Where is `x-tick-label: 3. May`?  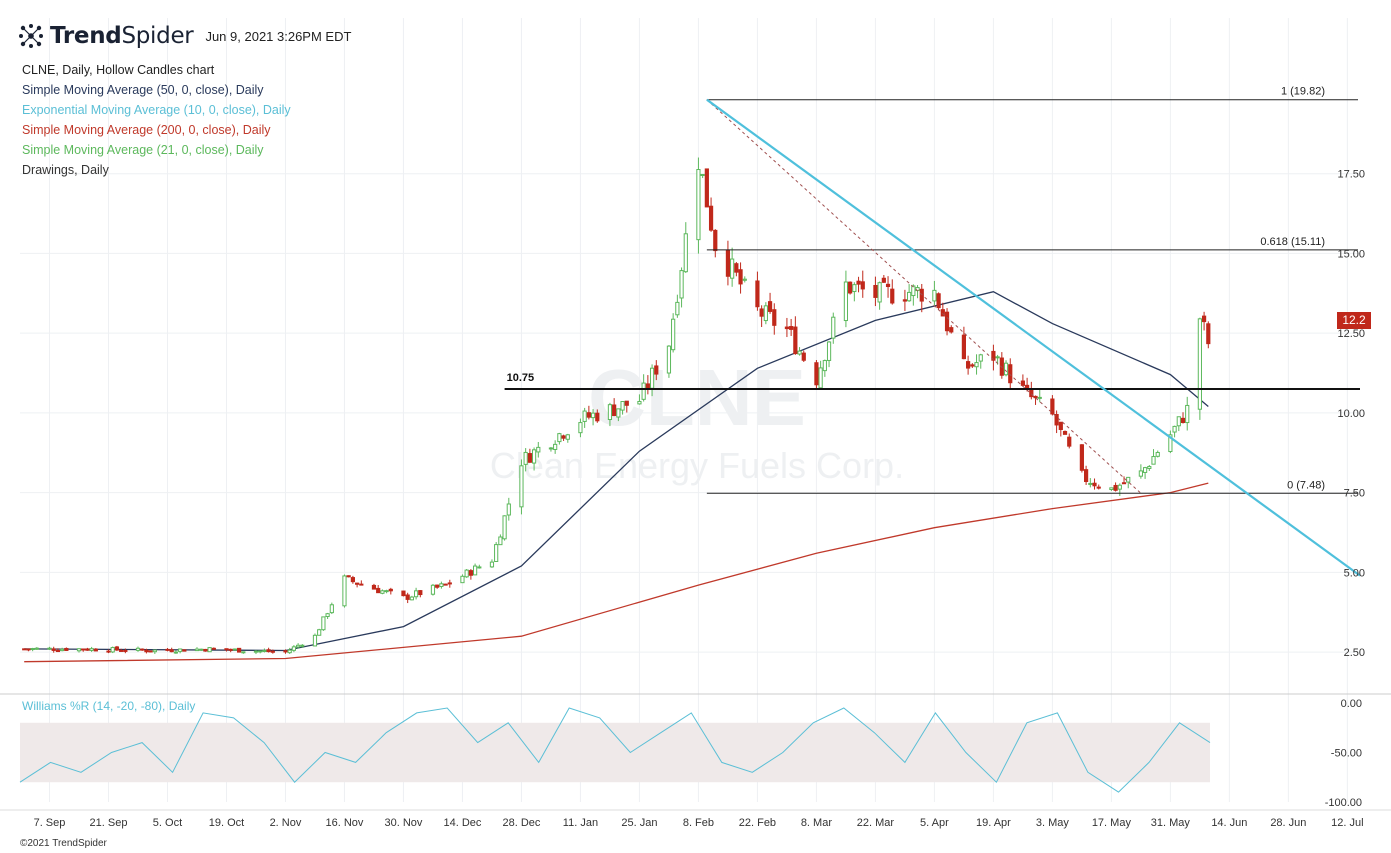 x-tick-label: 3. May is located at coordinates (1053, 823).